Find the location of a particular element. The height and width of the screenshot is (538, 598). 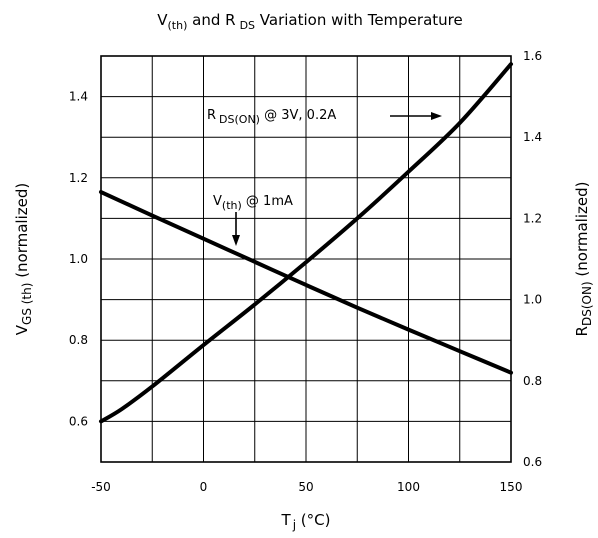

annotation-rds-arrow-head is located at coordinates (436, 116).